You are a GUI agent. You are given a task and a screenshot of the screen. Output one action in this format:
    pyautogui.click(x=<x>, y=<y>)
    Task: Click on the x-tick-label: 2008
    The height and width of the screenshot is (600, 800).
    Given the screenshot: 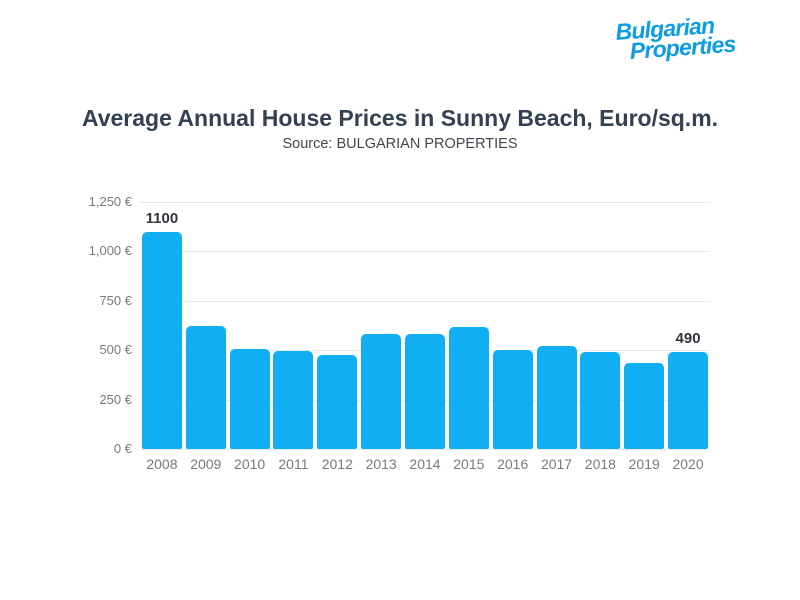 What is the action you would take?
    pyautogui.click(x=162, y=464)
    